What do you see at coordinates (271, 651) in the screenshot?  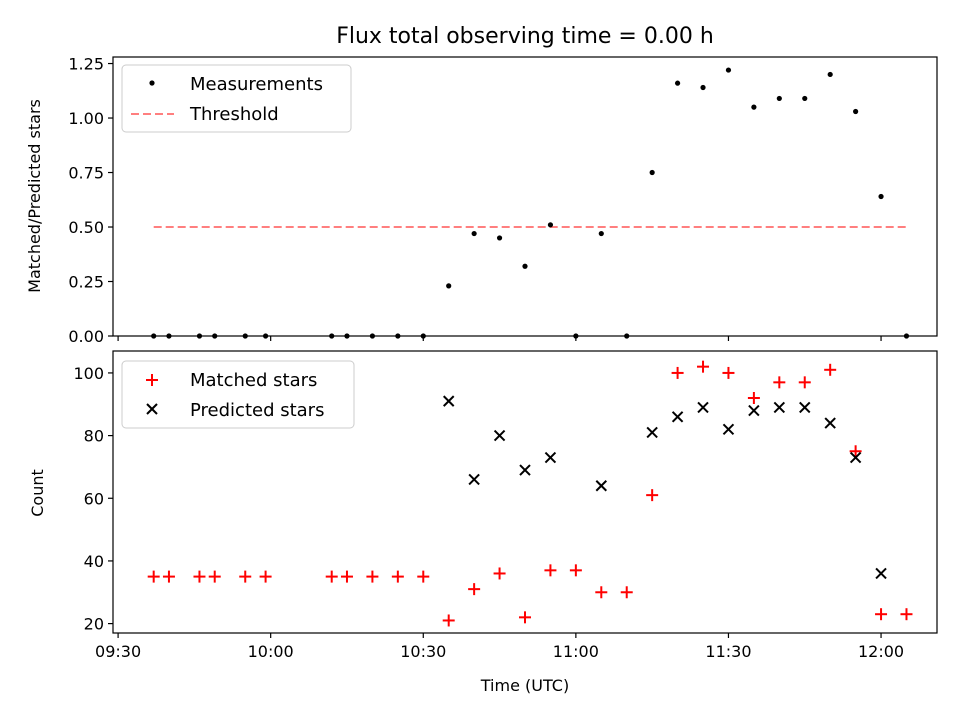 I see `x-tick-label: 10:00` at bounding box center [271, 651].